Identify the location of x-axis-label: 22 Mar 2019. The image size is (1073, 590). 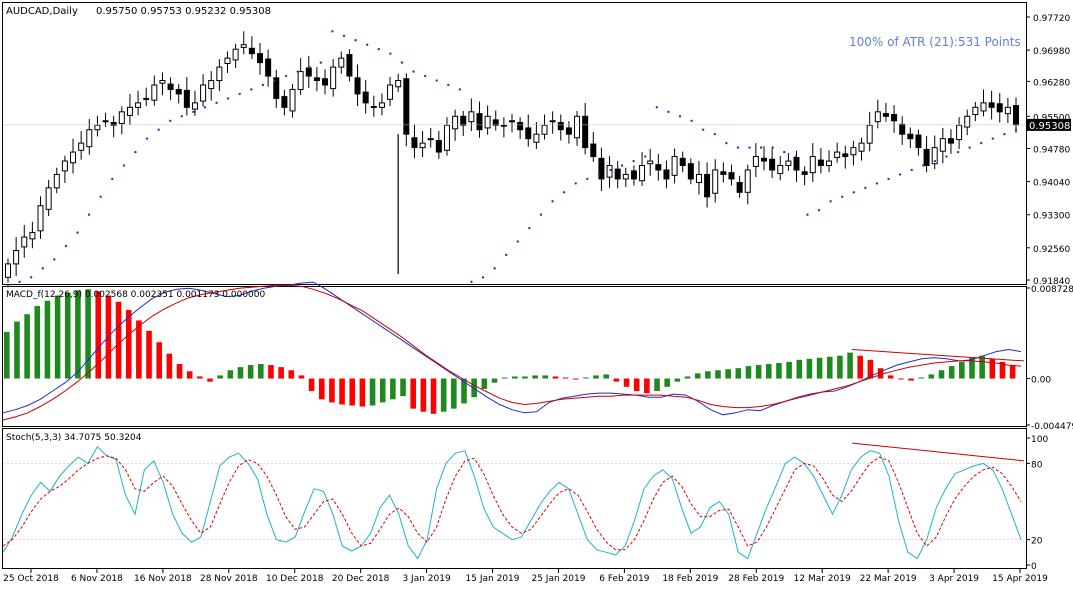
(888, 579).